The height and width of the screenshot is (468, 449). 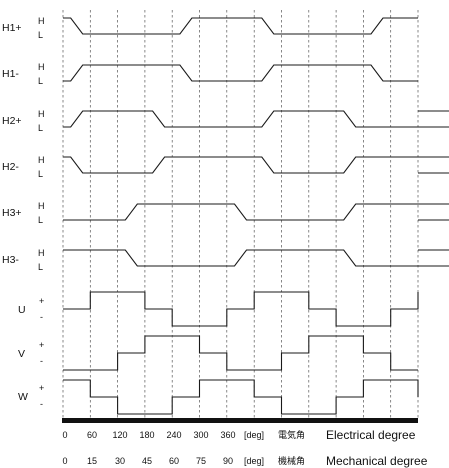 I want to click on signal-row-h2-minus: H2- H L, so click(x=225, y=167).